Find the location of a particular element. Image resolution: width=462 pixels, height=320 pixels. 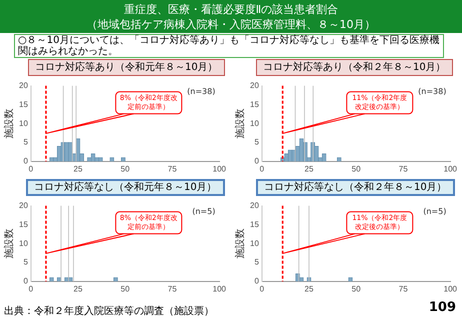

chart-title: コロナ対応等あり（令和２年８～10月） is located at coordinates (354, 67).